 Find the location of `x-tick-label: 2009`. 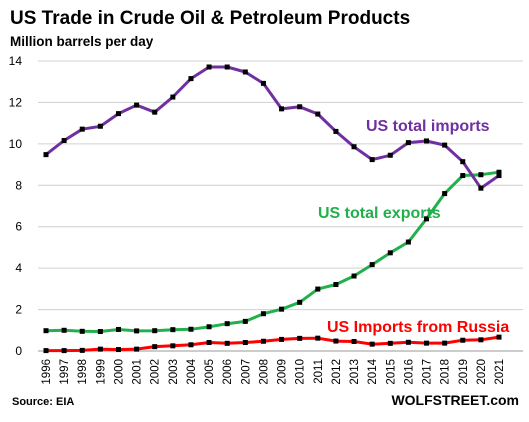

x-tick-label: 2009 is located at coordinates (283, 372).